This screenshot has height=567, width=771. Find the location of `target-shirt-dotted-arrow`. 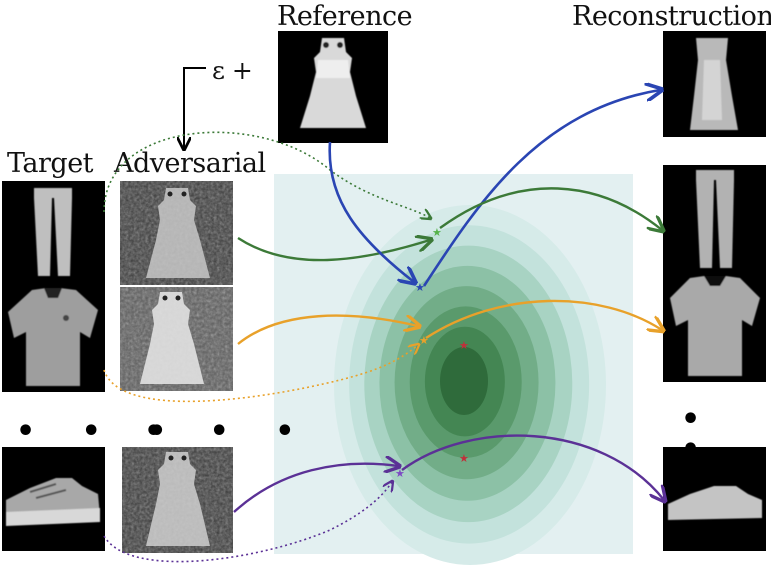

target-shirt-dotted-arrow is located at coordinates (260, 374).